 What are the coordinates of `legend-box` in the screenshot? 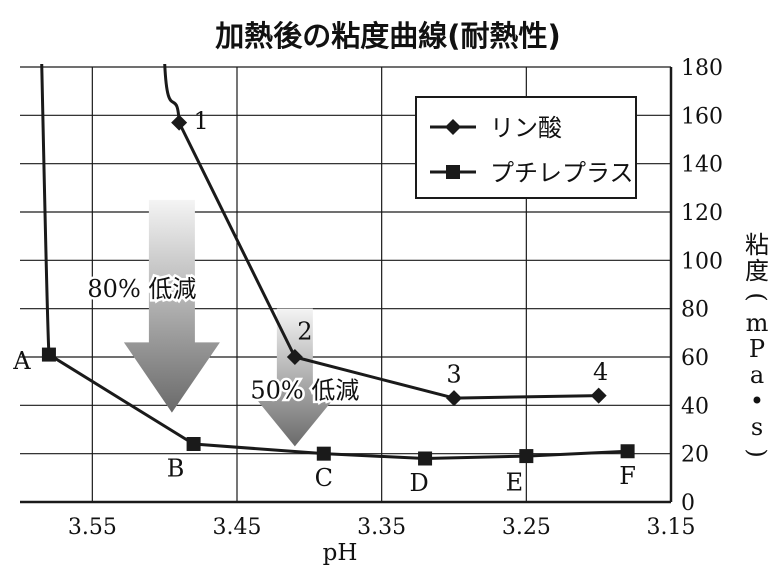 It's located at (526, 147).